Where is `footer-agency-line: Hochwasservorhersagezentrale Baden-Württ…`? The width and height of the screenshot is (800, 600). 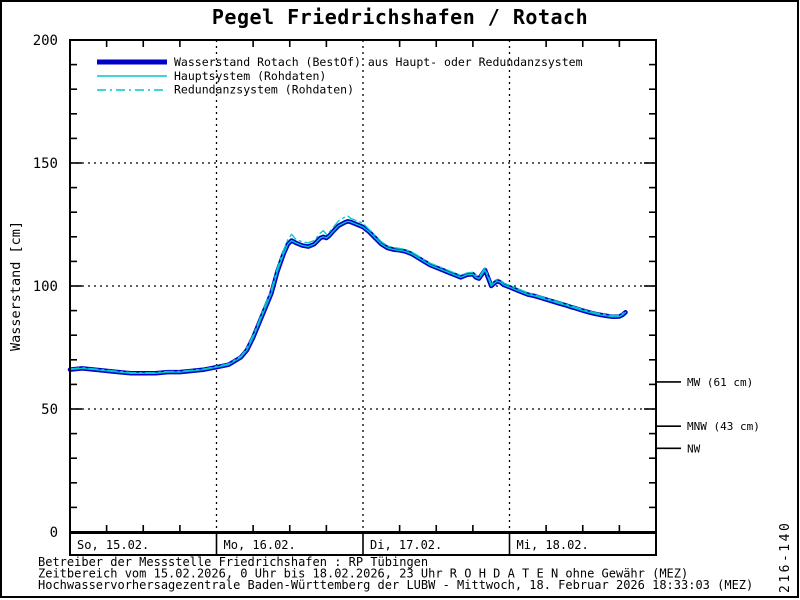
footer-agency-line: Hochwasservorhersagezentrale Baden-Württ… is located at coordinates (395, 585).